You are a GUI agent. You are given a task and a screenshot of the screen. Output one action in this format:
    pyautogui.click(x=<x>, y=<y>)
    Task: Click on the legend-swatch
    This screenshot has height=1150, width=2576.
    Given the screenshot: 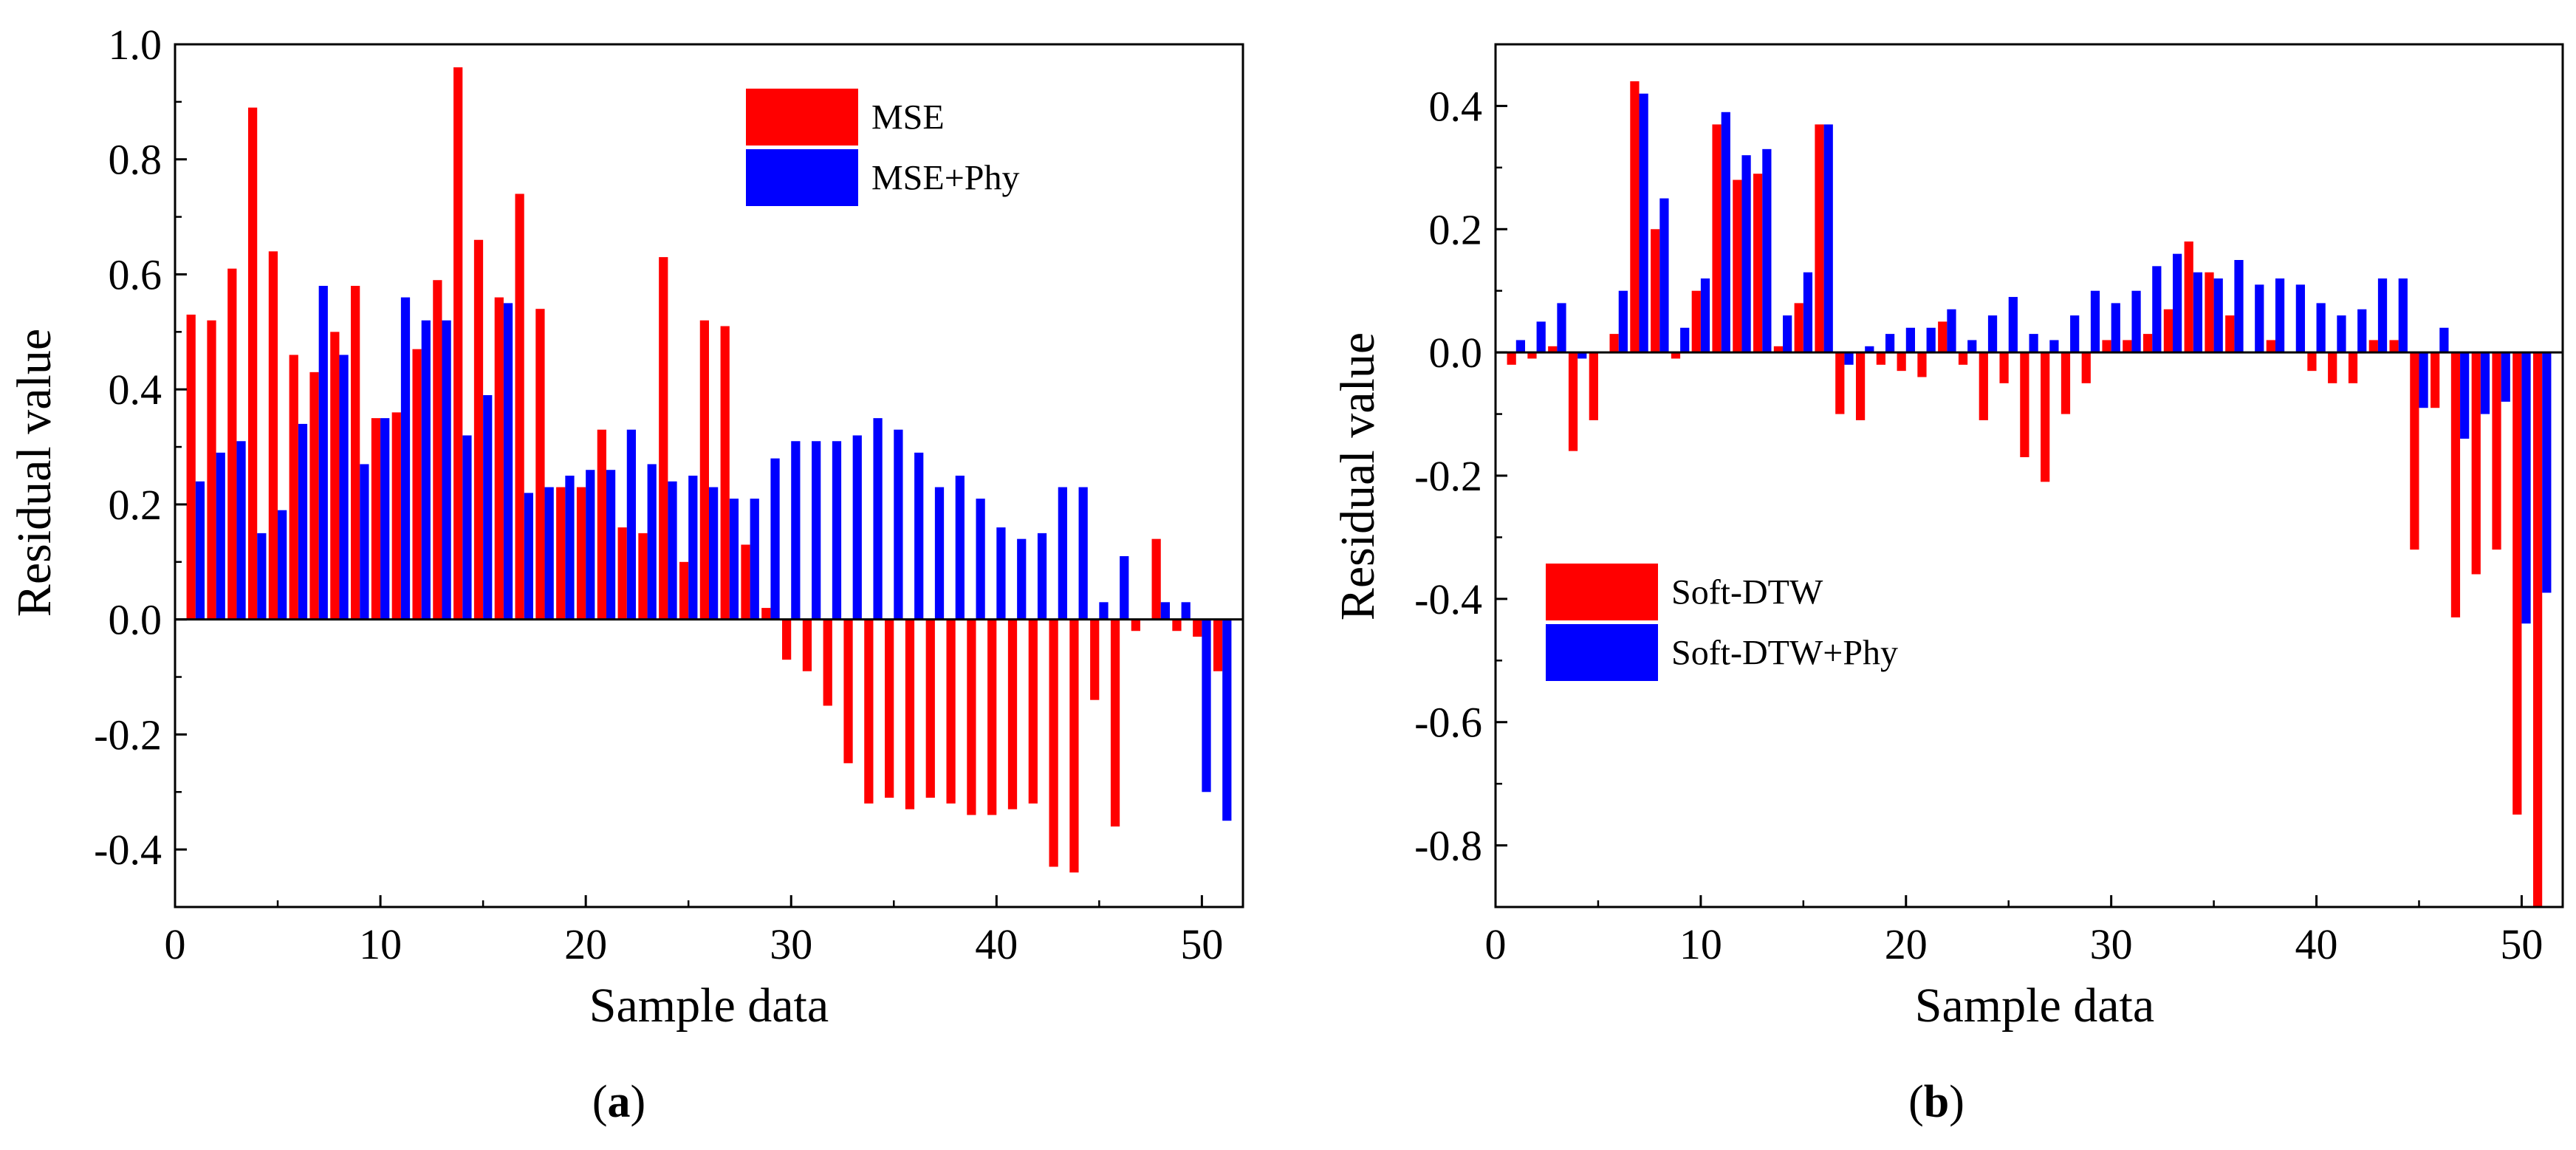 What is the action you would take?
    pyautogui.click(x=1602, y=653)
    